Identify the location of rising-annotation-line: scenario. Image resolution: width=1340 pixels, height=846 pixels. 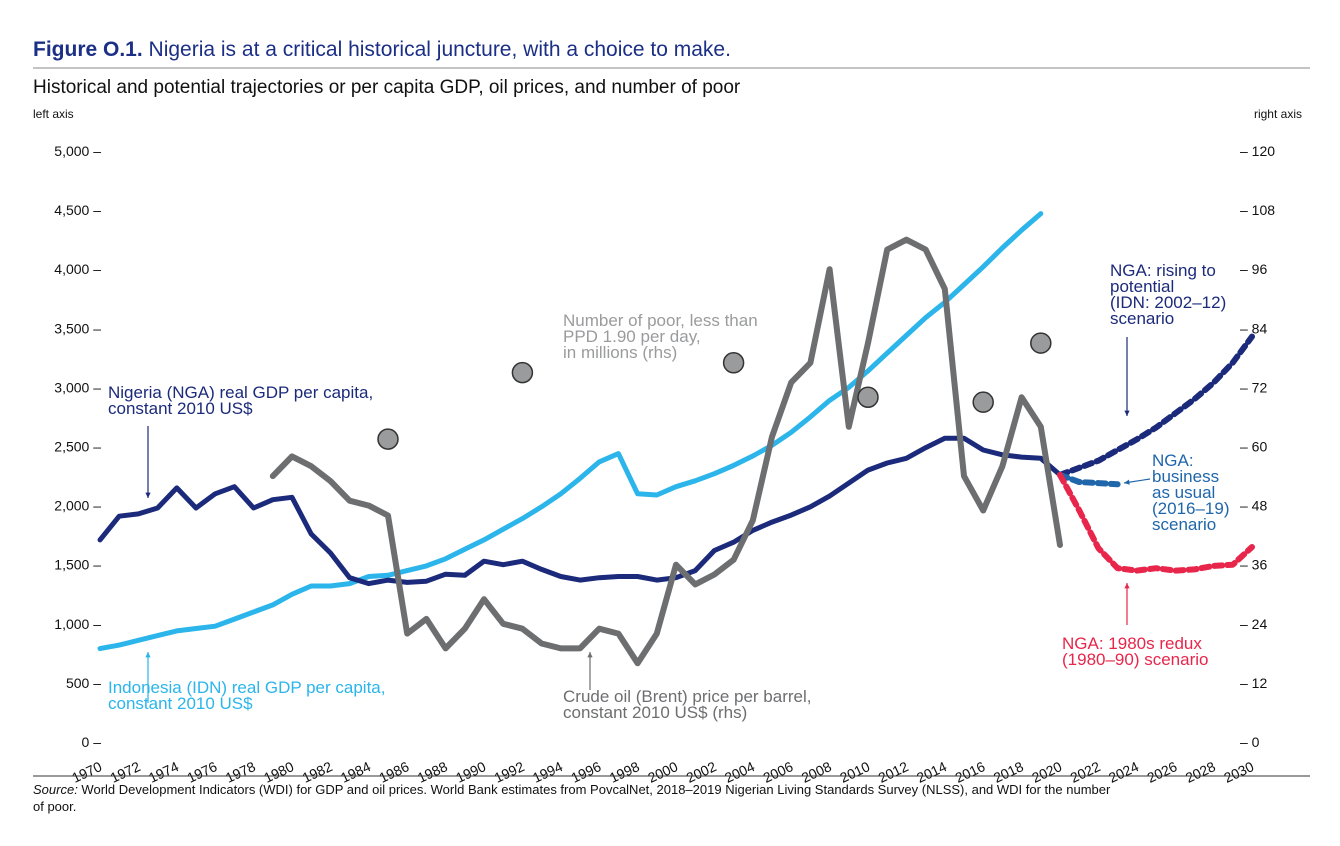
(1142, 318).